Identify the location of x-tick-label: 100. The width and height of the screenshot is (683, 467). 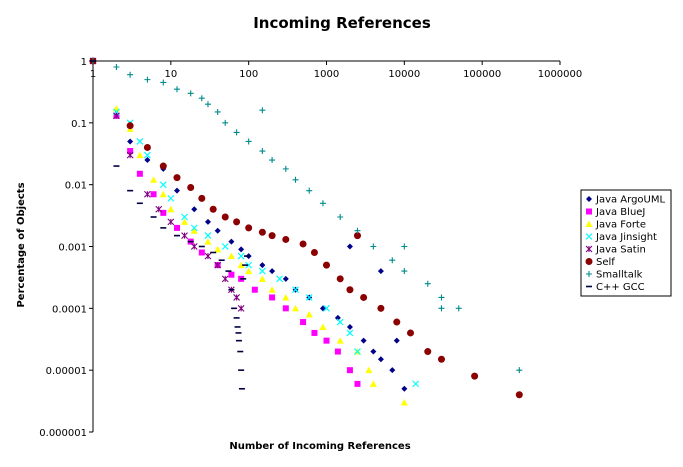
(248, 74).